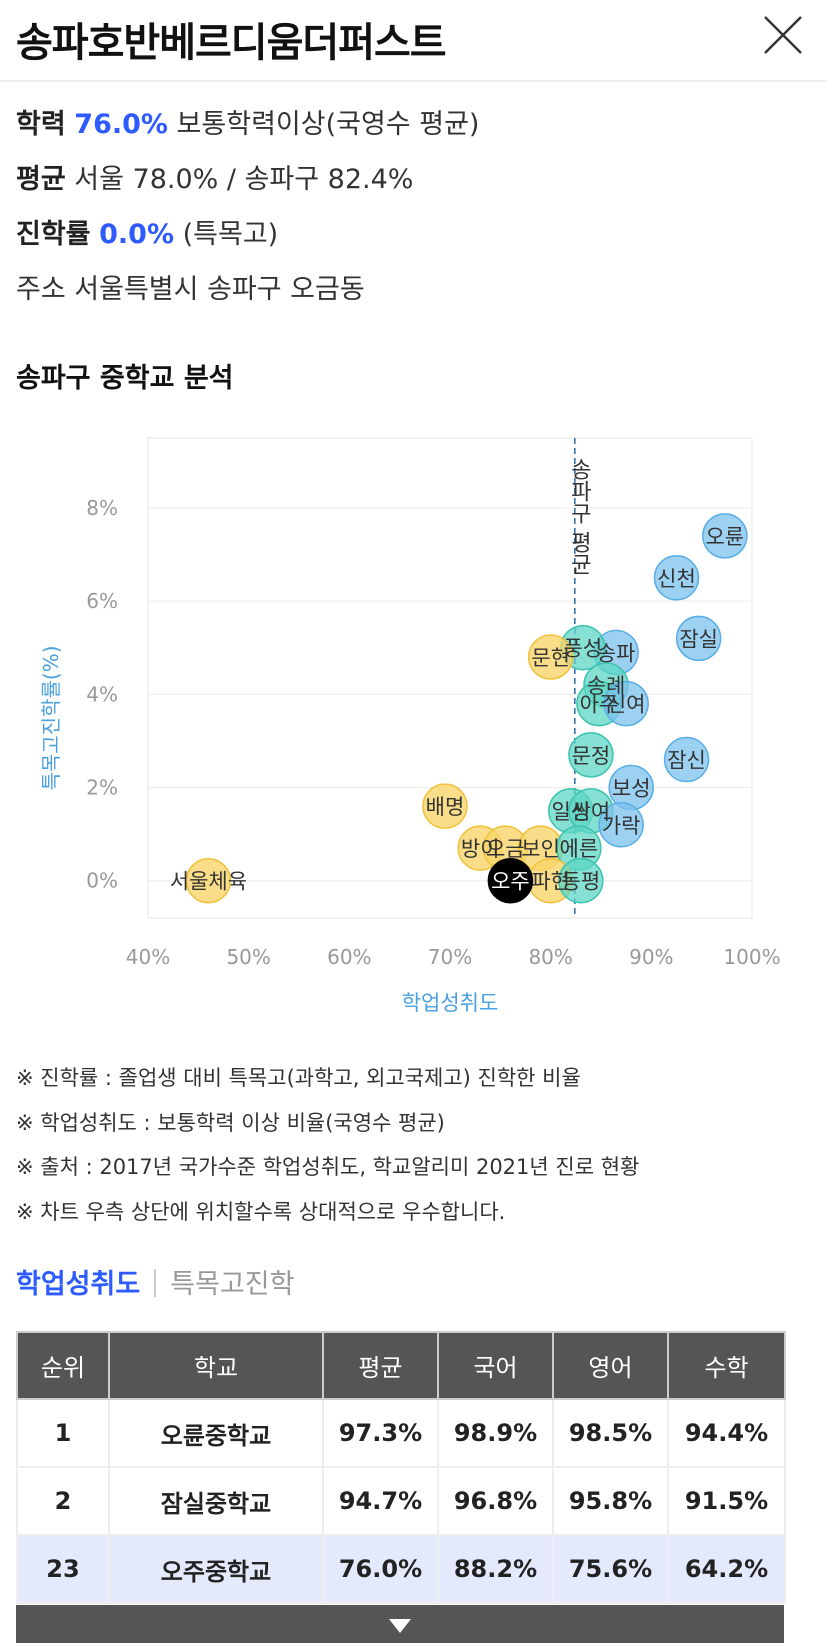  Describe the element at coordinates (248, 957) in the screenshot. I see `x-tick-label: 50%` at that location.